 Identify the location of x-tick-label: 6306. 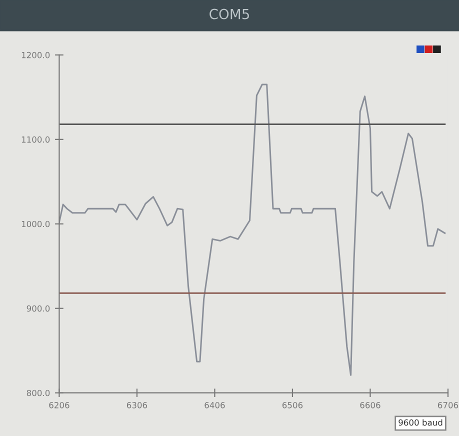
(137, 405).